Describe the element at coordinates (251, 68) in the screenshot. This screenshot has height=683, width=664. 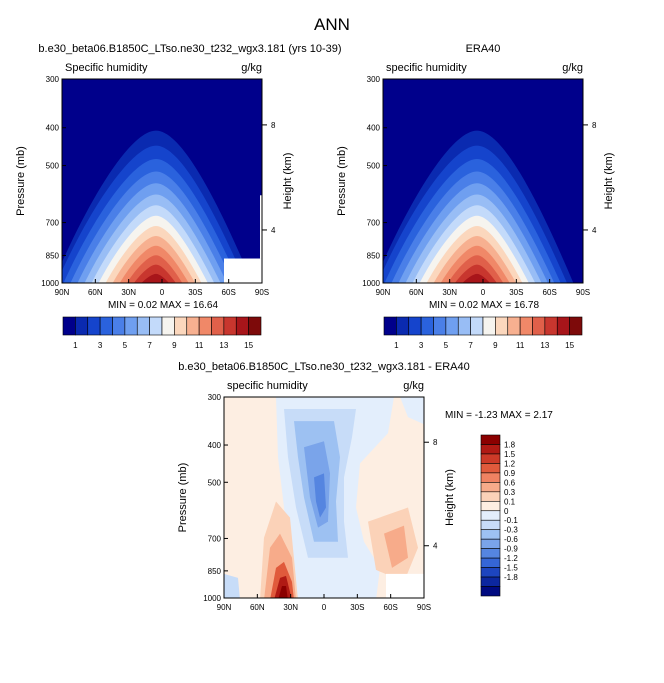
I see `panel-units-label: g/kg` at that location.